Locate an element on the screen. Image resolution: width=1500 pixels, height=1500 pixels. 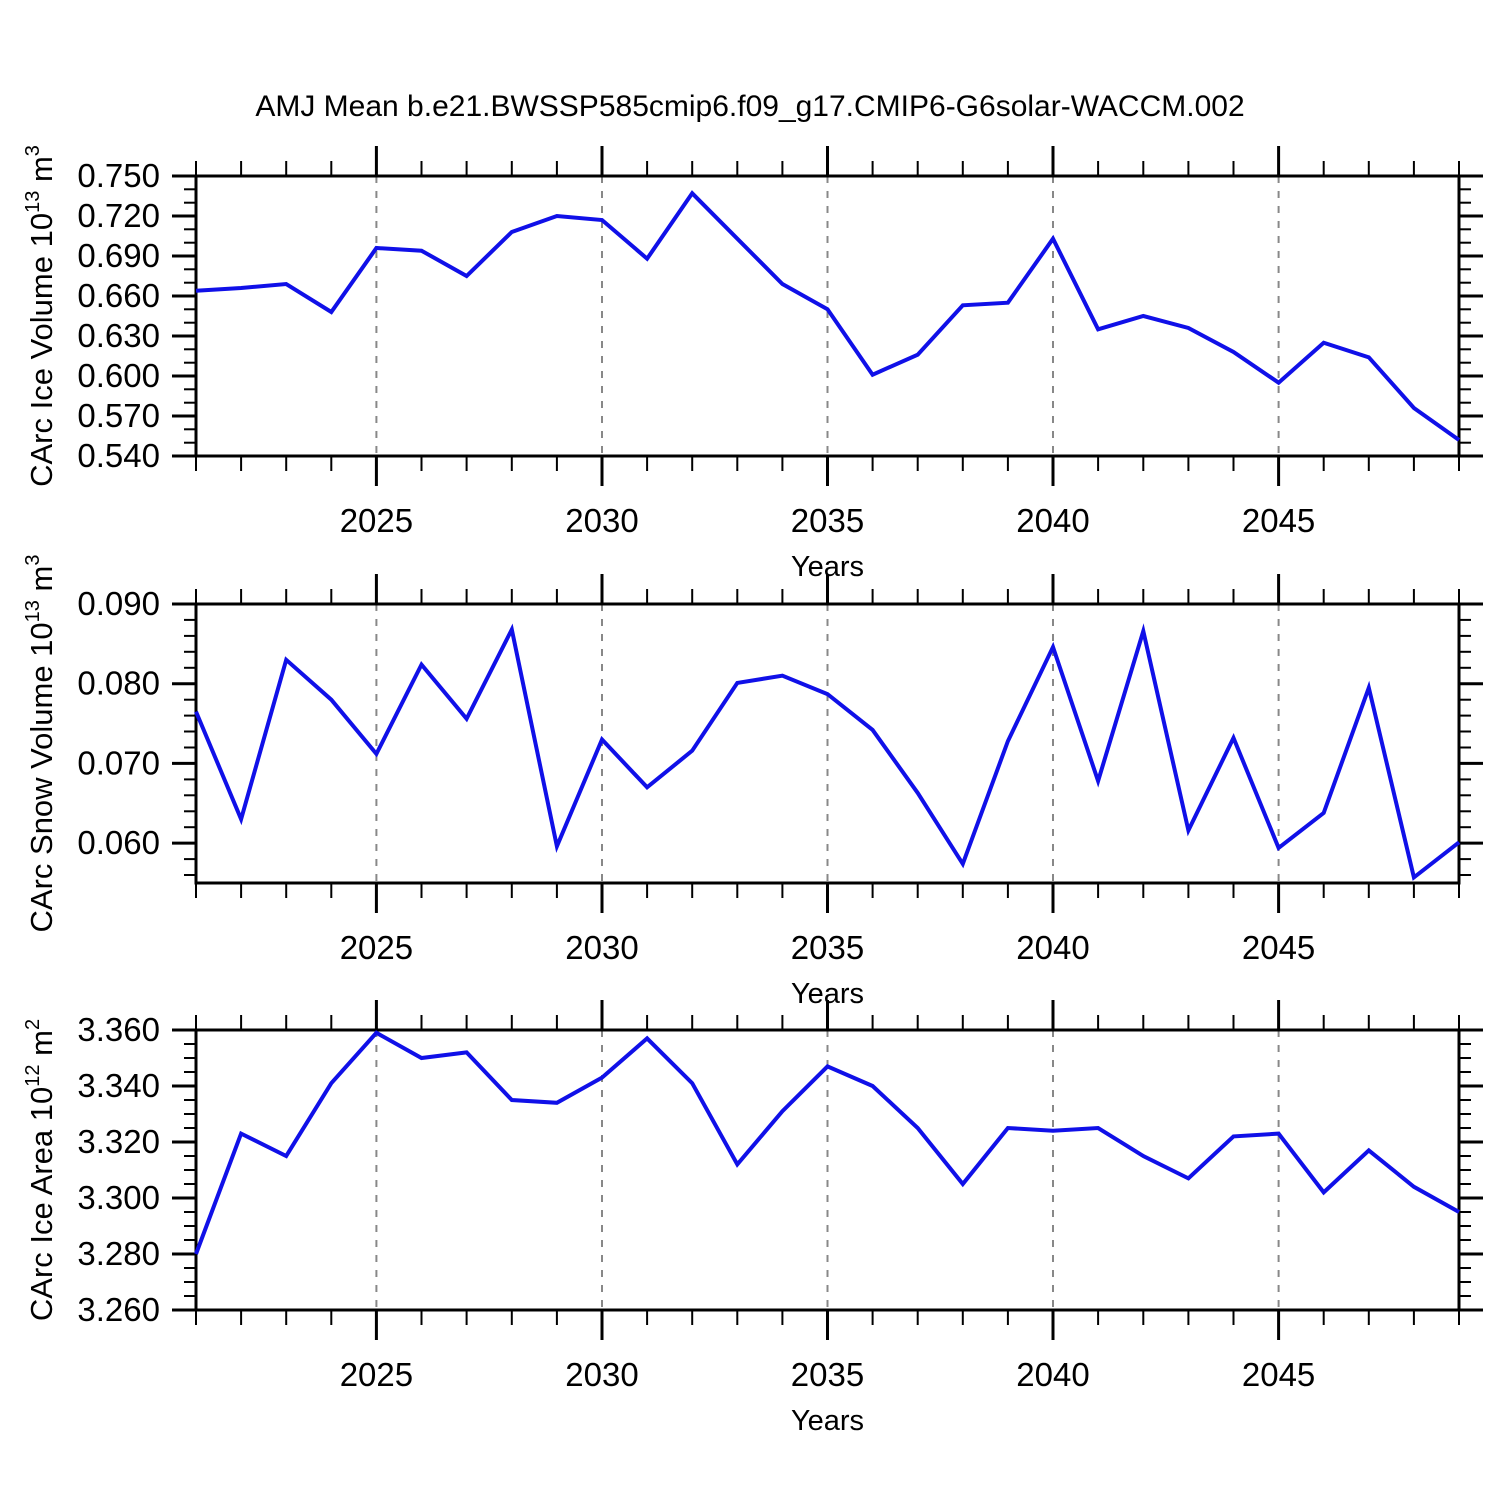
y-tick-label: 0.070 is located at coordinates (118, 762).